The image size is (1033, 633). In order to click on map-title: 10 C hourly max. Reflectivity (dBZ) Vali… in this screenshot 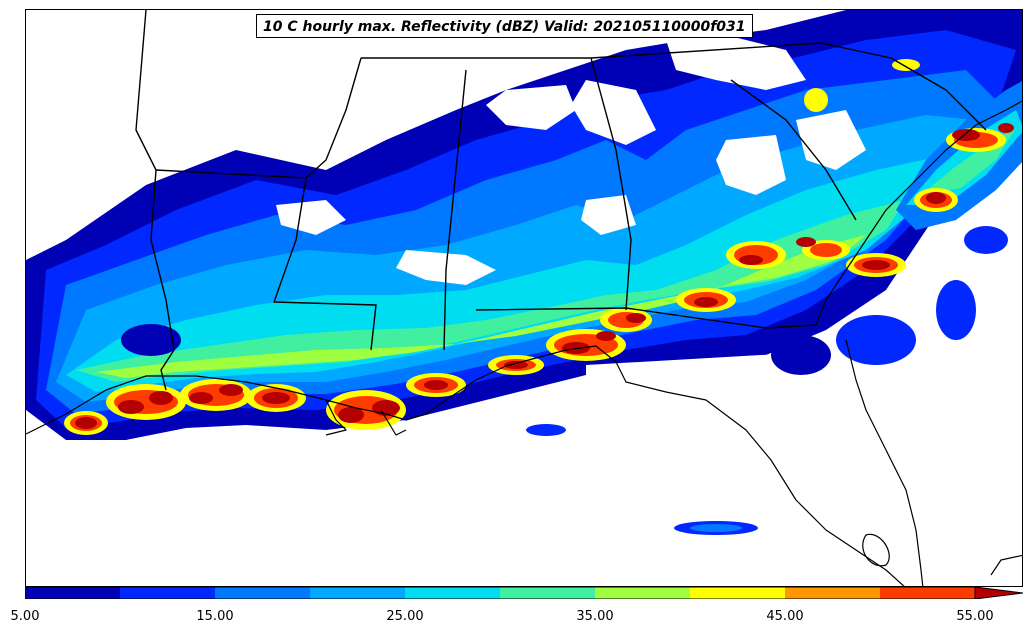, I will do `click(504, 26)`.